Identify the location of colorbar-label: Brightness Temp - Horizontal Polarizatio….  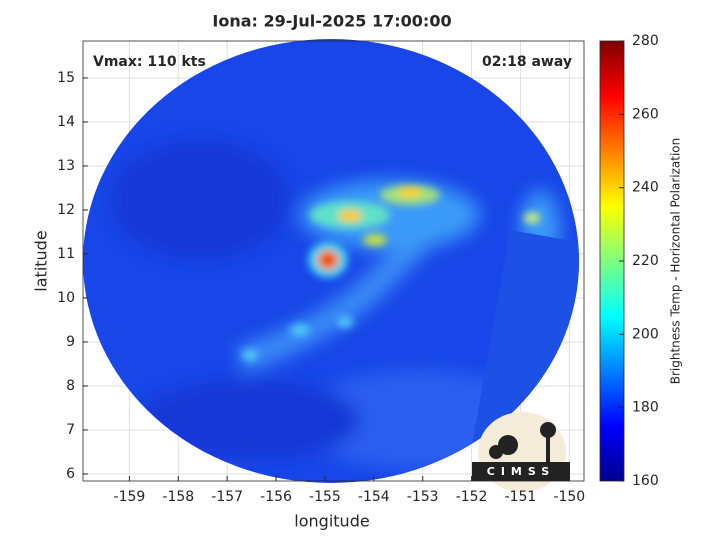
(676, 261).